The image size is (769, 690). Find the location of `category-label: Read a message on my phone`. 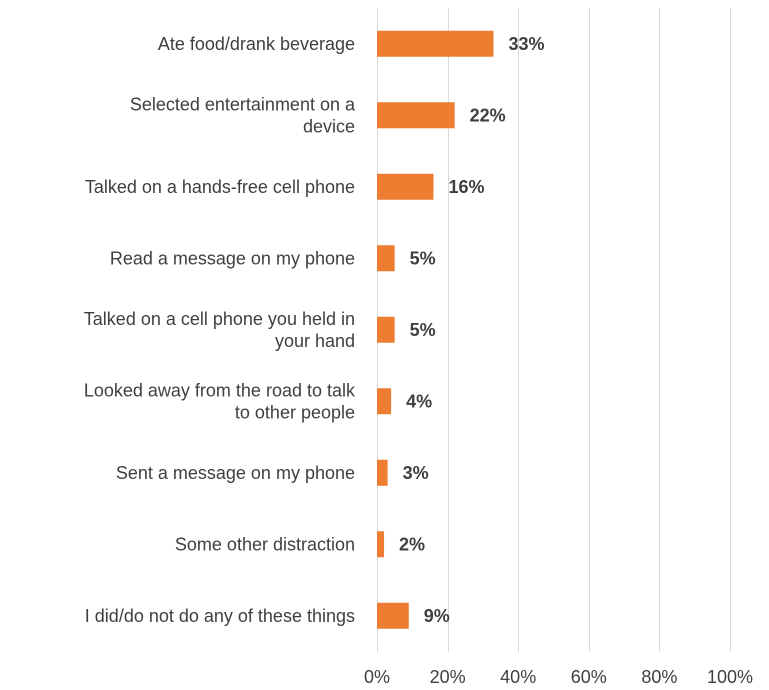

category-label: Read a message on my phone is located at coordinates (232, 258).